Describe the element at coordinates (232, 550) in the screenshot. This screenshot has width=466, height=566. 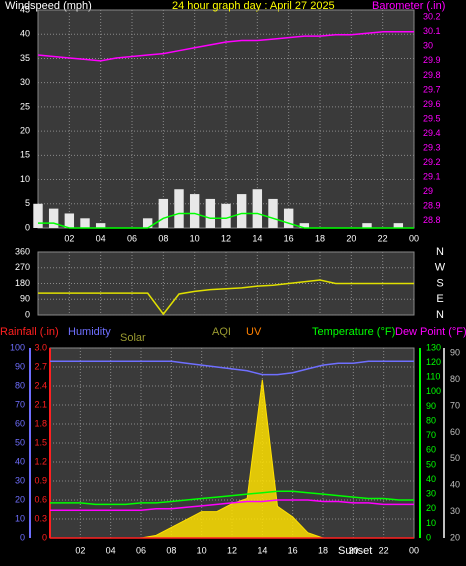
I see `x-tick-label: 12` at that location.